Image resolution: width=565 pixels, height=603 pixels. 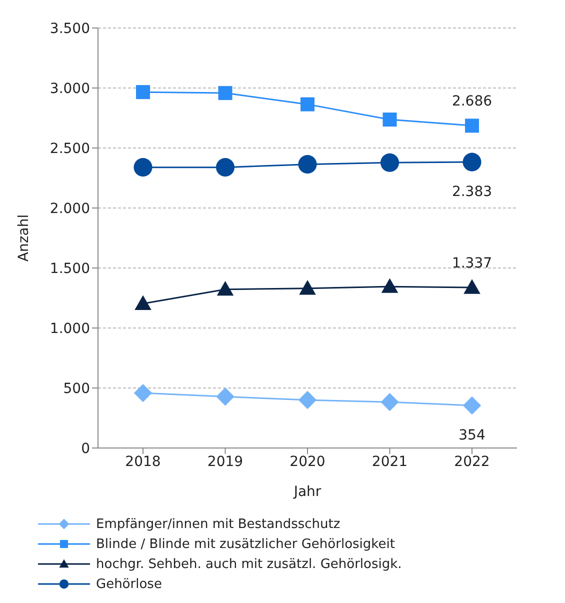 I want to click on data-label: 2.383, so click(x=472, y=192).